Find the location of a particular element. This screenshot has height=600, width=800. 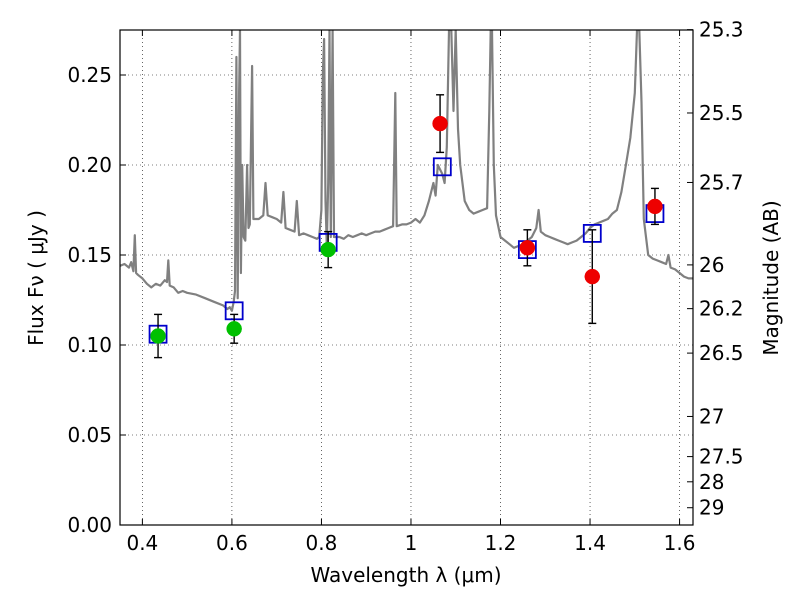

x-tick-label: 1.6 is located at coordinates (680, 543).